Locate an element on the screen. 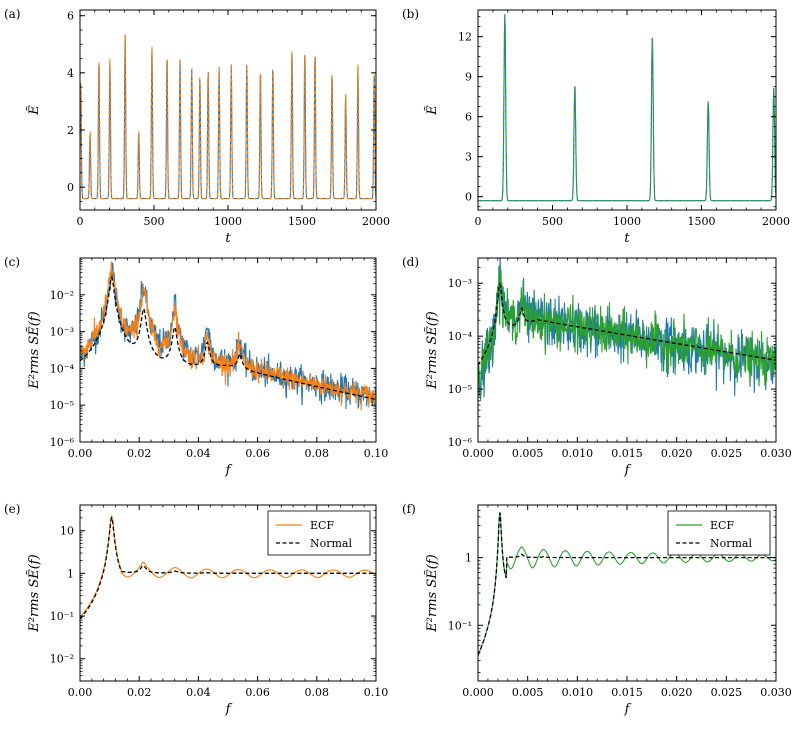 This screenshot has height=736, width=793. x-tick-label-d: 0.000 is located at coordinates (478, 453).